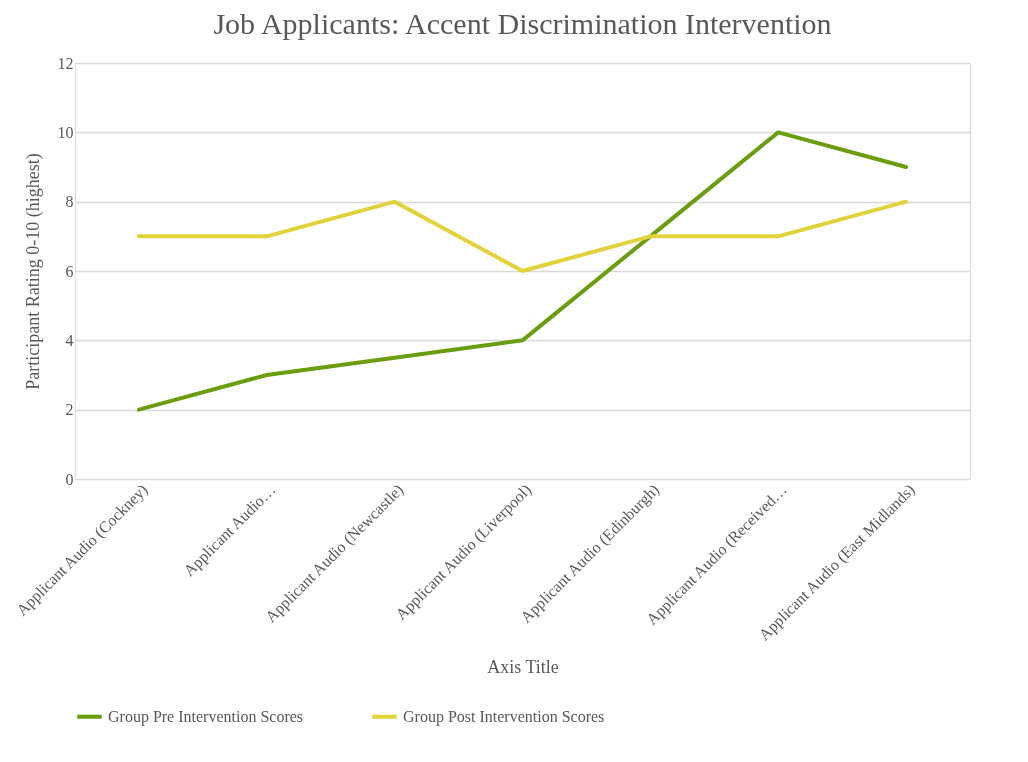 The image size is (1028, 762). I want to click on y-tick-label: 12, so click(65, 63).